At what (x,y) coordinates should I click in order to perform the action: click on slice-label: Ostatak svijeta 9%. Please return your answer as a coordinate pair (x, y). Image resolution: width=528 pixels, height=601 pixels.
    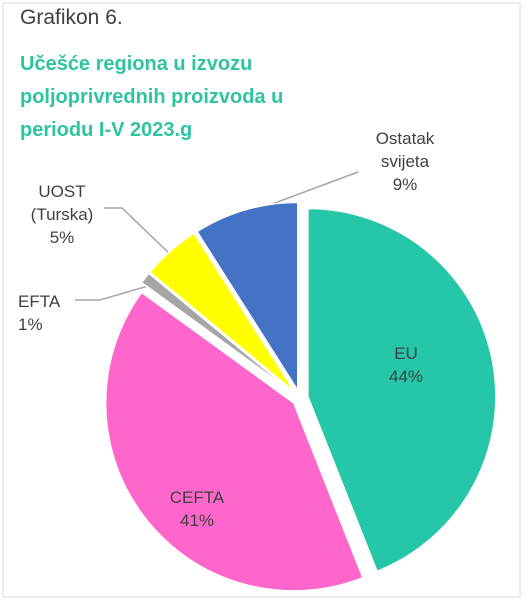
    Looking at the image, I should click on (405, 161).